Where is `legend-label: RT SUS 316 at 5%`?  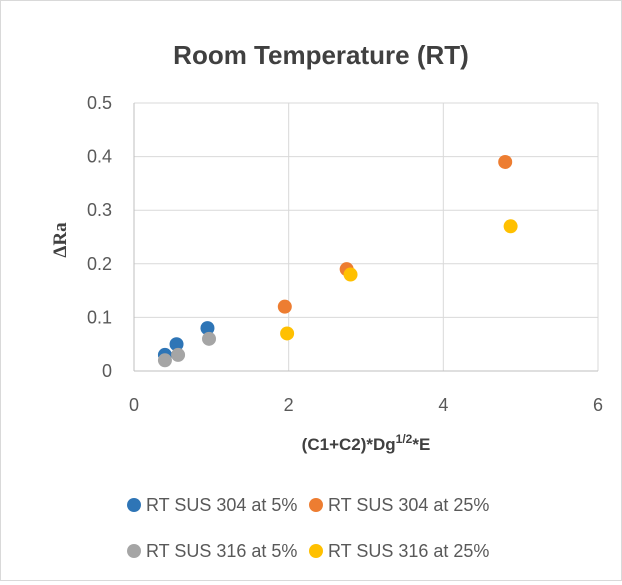 legend-label: RT SUS 316 at 5% is located at coordinates (221, 551).